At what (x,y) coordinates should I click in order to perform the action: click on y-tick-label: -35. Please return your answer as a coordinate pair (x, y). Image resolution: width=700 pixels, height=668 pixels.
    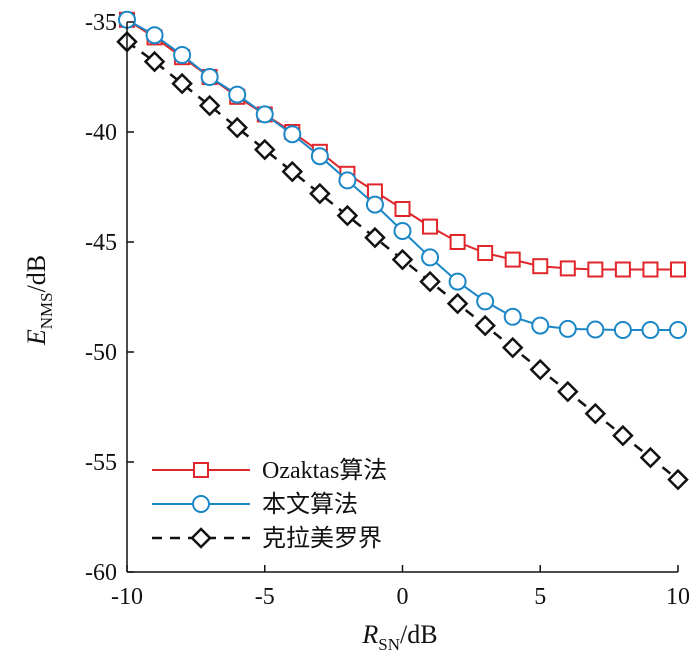
    Looking at the image, I should click on (101, 23).